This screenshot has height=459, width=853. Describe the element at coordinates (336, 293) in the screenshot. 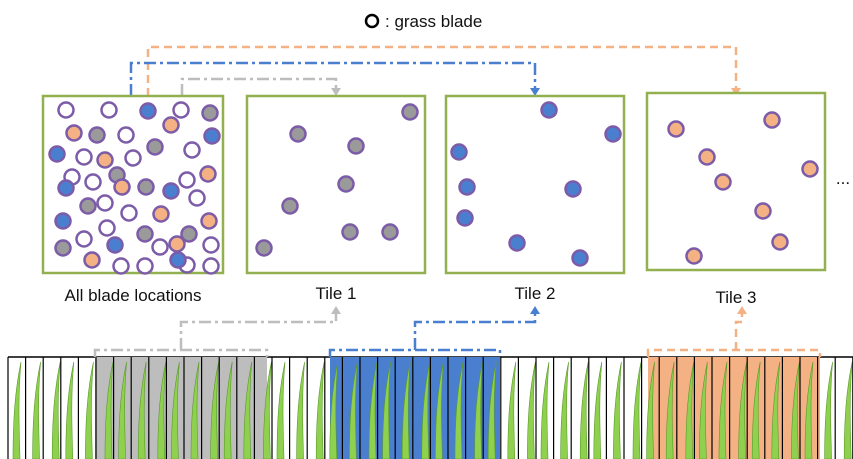

I see `panel-label: Tile 1` at that location.